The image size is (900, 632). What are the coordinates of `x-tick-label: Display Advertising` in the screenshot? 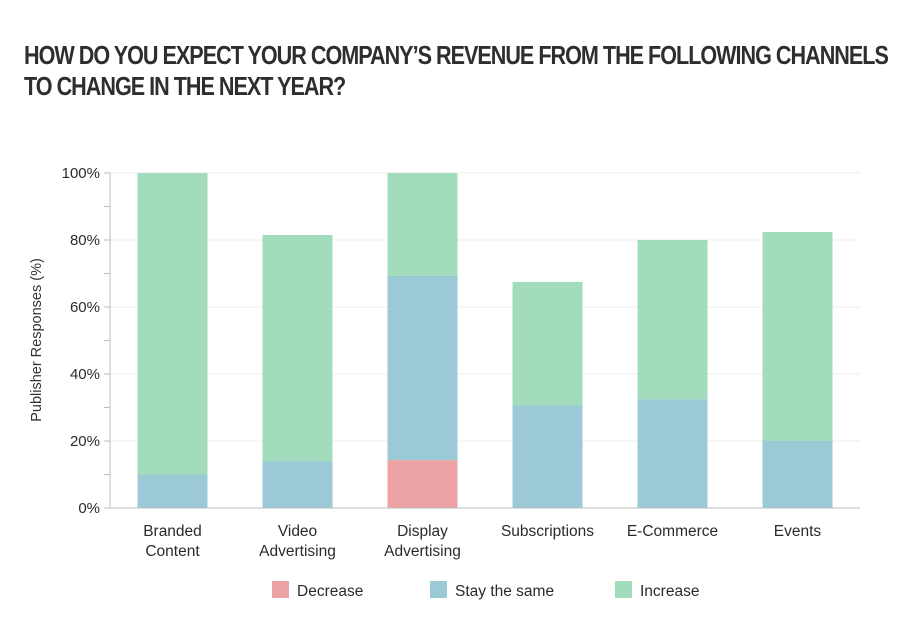 It's located at (422, 541).